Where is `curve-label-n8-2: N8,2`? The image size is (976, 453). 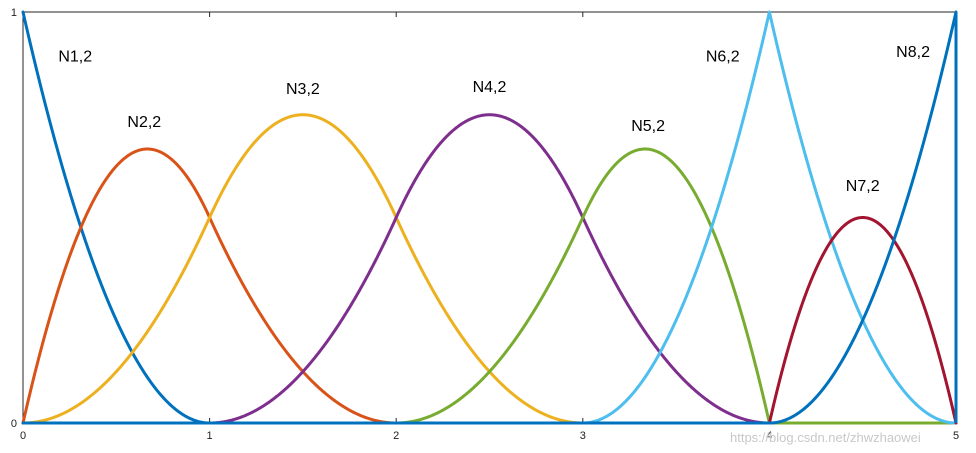 curve-label-n8-2: N8,2 is located at coordinates (913, 52).